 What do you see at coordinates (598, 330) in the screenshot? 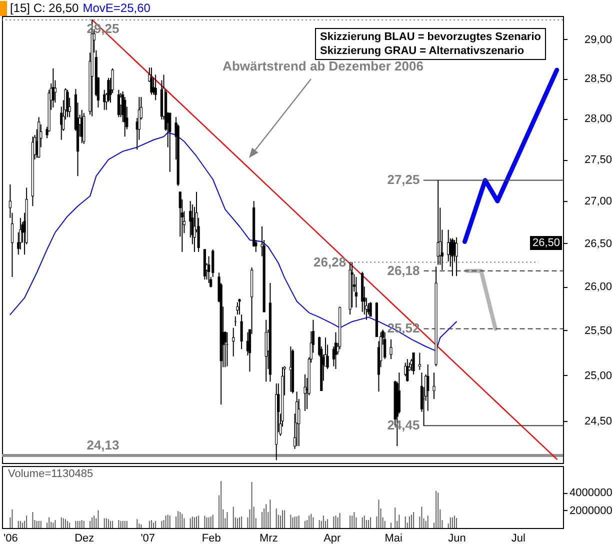
I see `y-tick-label: 25,50` at bounding box center [598, 330].